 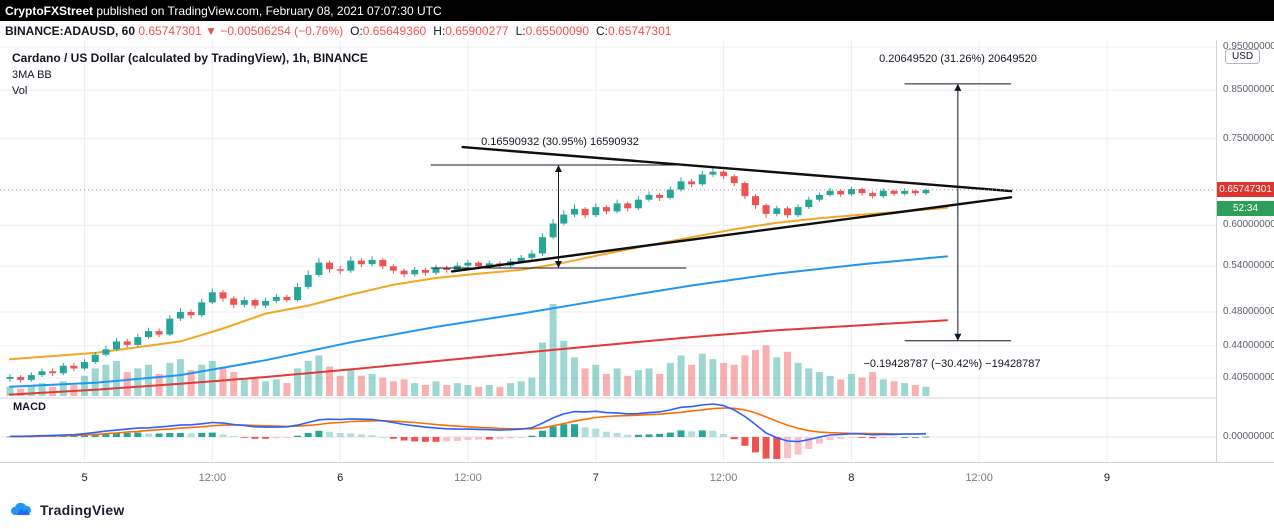 I want to click on downside-range-label: −0.19428787 (−30.42%) −19428787, so click(x=952, y=364).